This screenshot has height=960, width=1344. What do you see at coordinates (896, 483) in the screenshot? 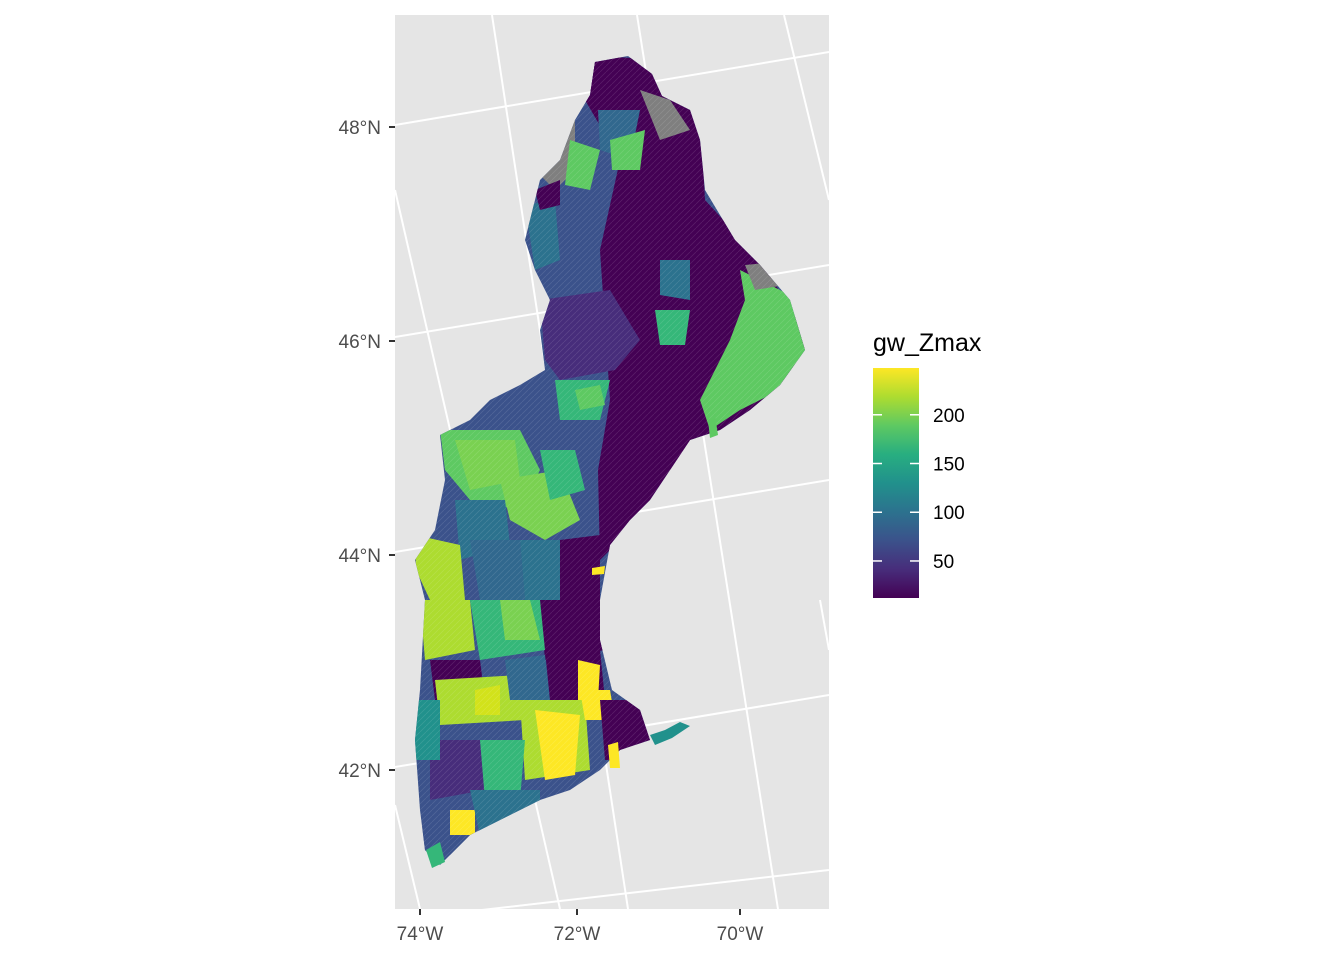
I see `legend-colorbar` at bounding box center [896, 483].